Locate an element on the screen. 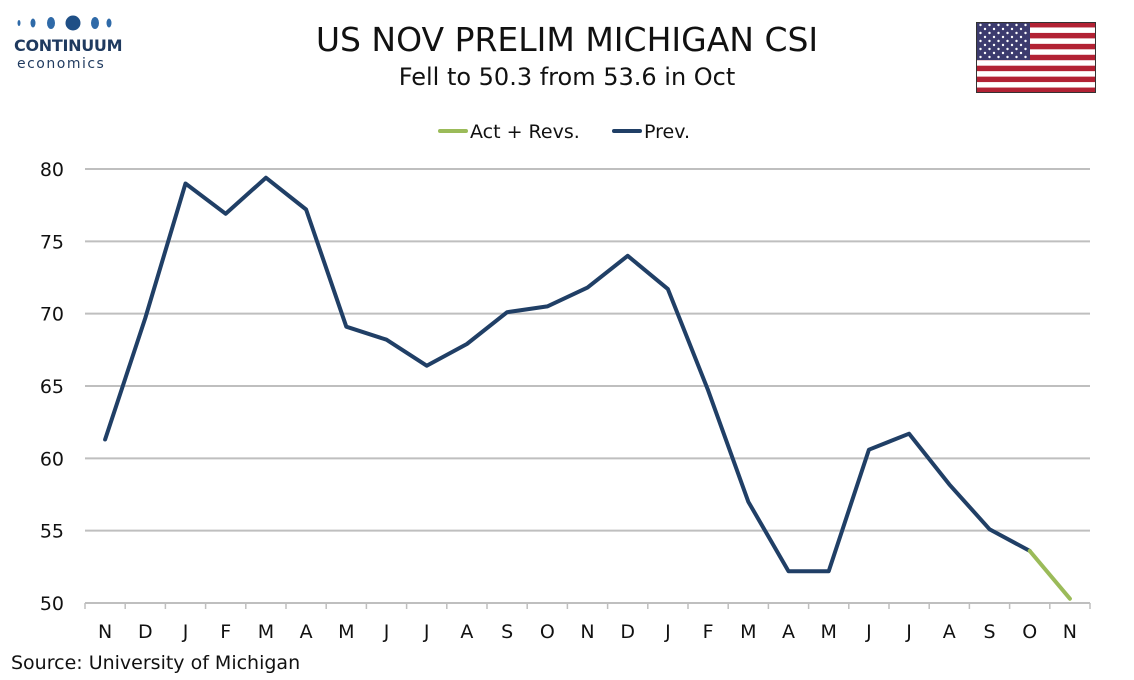 The height and width of the screenshot is (680, 1134). us-flag-icon is located at coordinates (1036, 57).